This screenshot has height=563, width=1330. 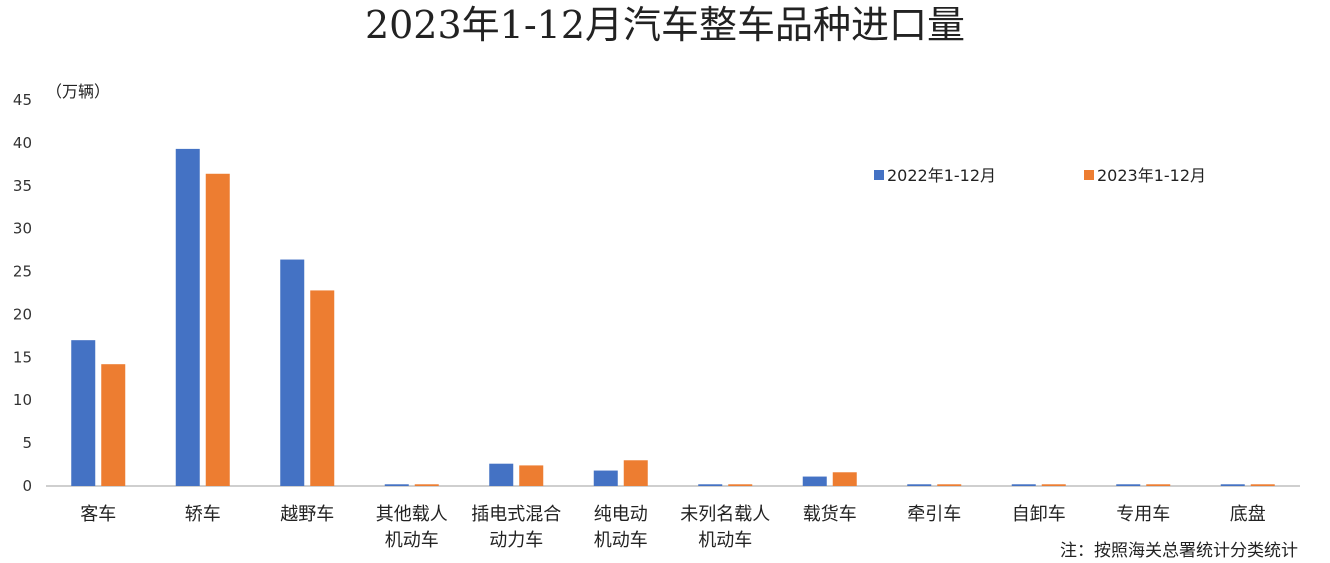 What do you see at coordinates (307, 514) in the screenshot?
I see `category-label: 越野车` at bounding box center [307, 514].